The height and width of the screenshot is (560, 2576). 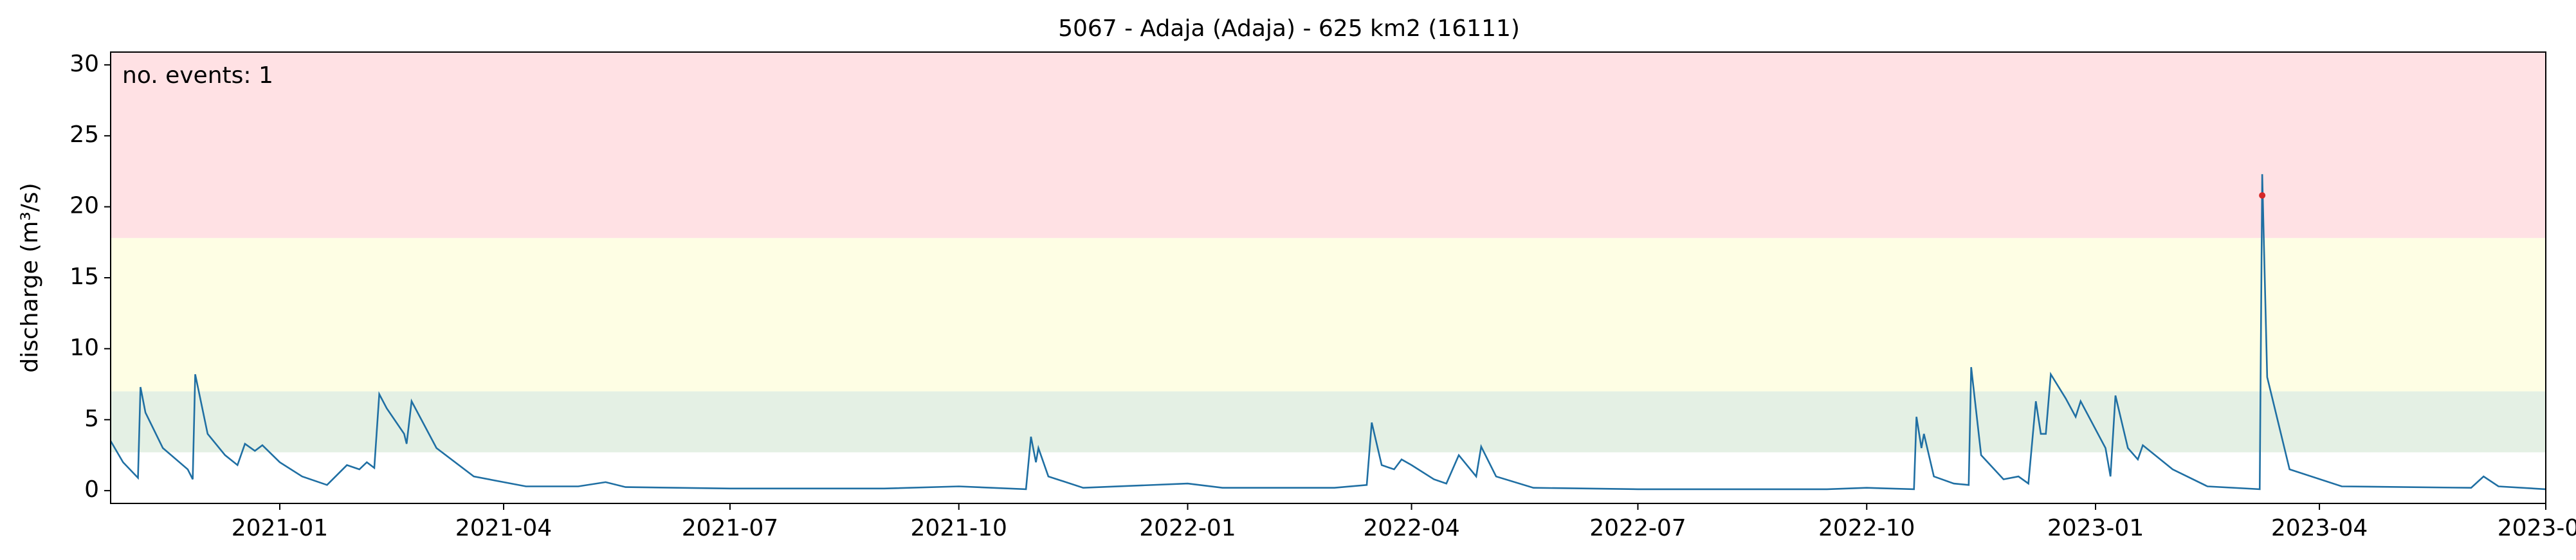 What do you see at coordinates (84, 277) in the screenshot?
I see `y-tick-label: 15` at bounding box center [84, 277].